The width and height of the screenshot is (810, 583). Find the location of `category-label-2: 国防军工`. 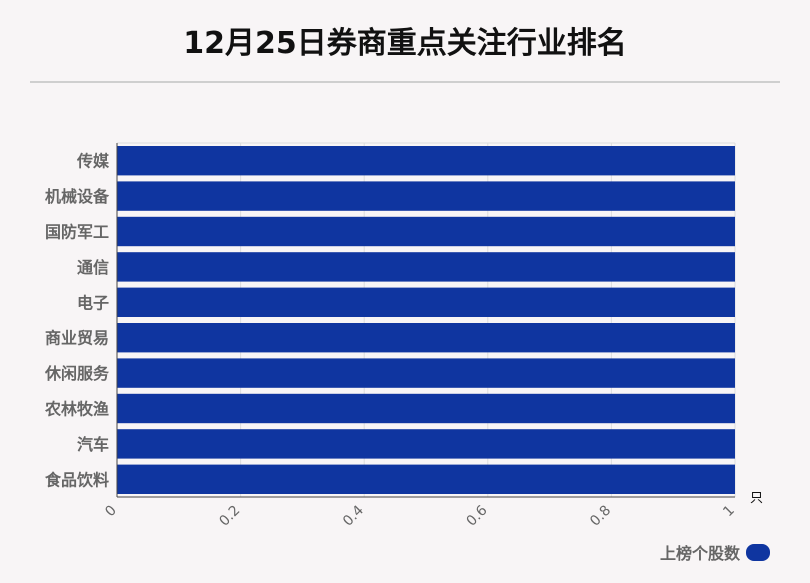

category-label-2: 国防军工 is located at coordinates (77, 232).